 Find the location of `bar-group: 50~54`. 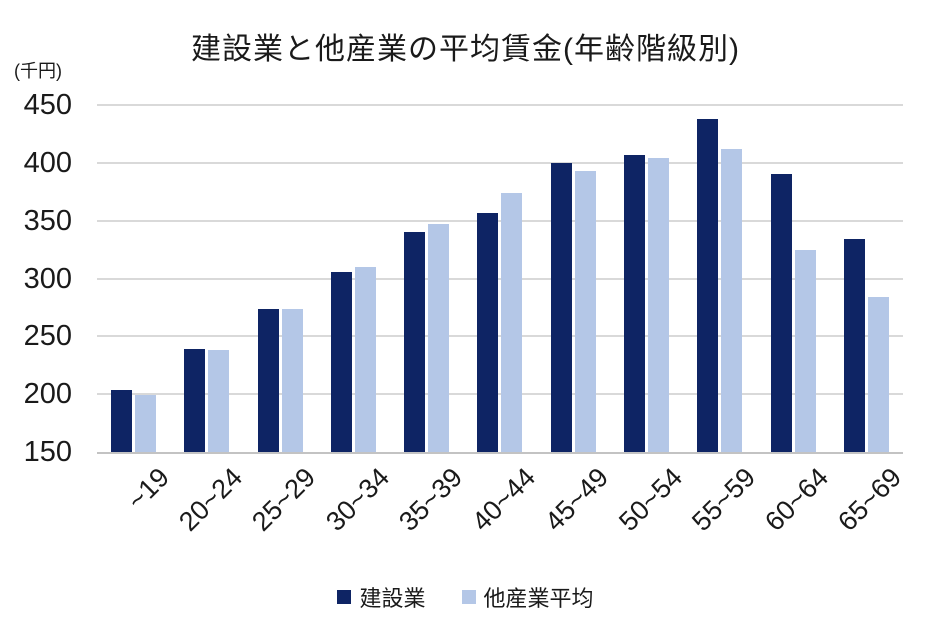

bar-group: 50~54 is located at coordinates (649, 321).